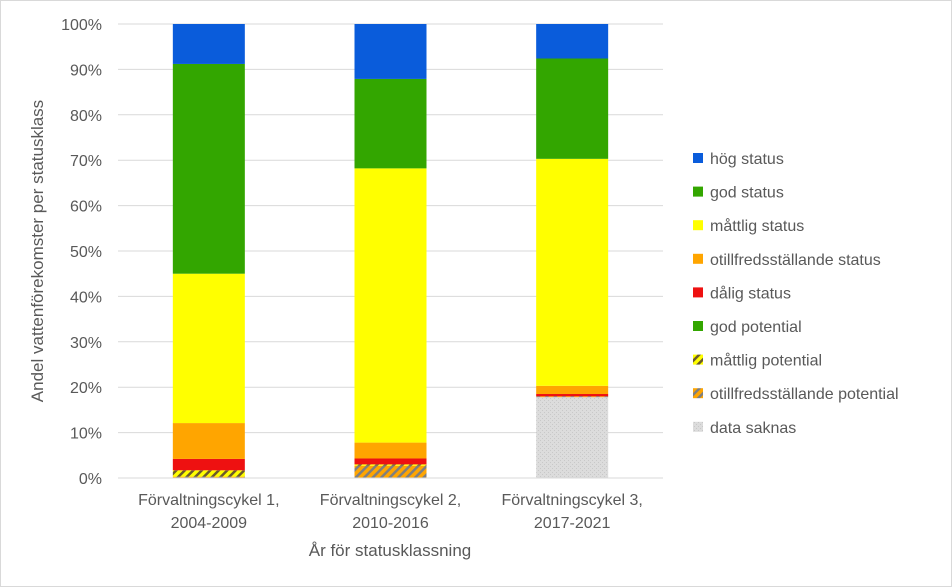 This screenshot has height=587, width=952. I want to click on y-axis-title: Andel vattenförekomster per statusklass, so click(37, 251).